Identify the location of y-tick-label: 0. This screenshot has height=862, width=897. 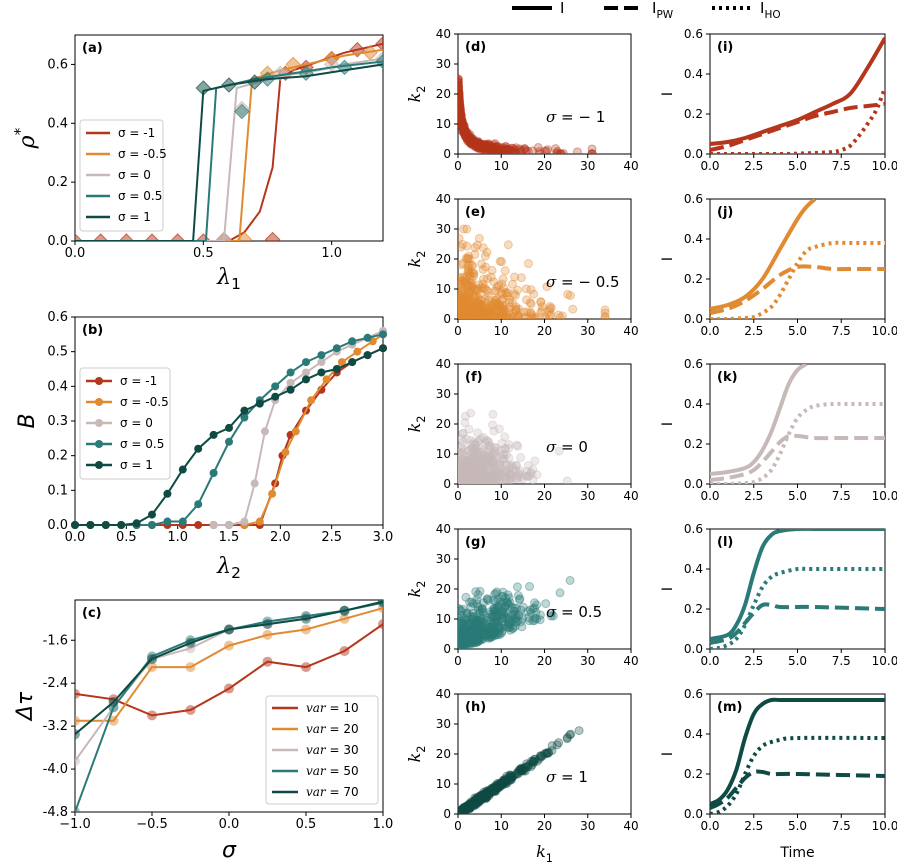
(447, 319).